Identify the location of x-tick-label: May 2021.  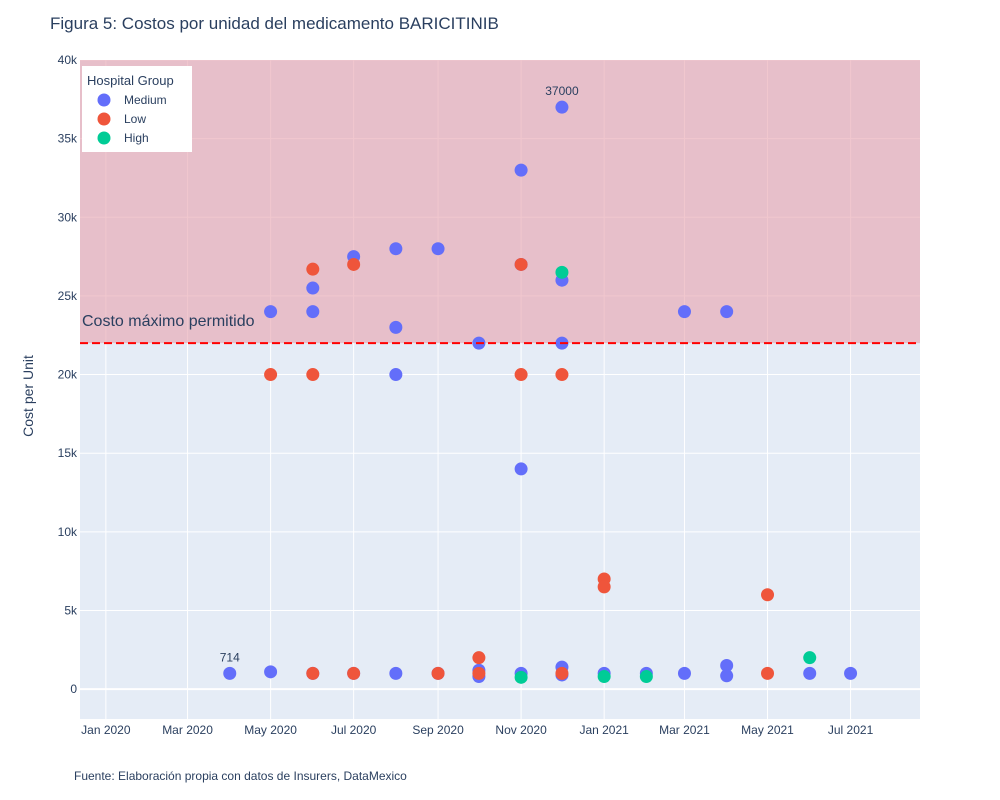
(767, 730).